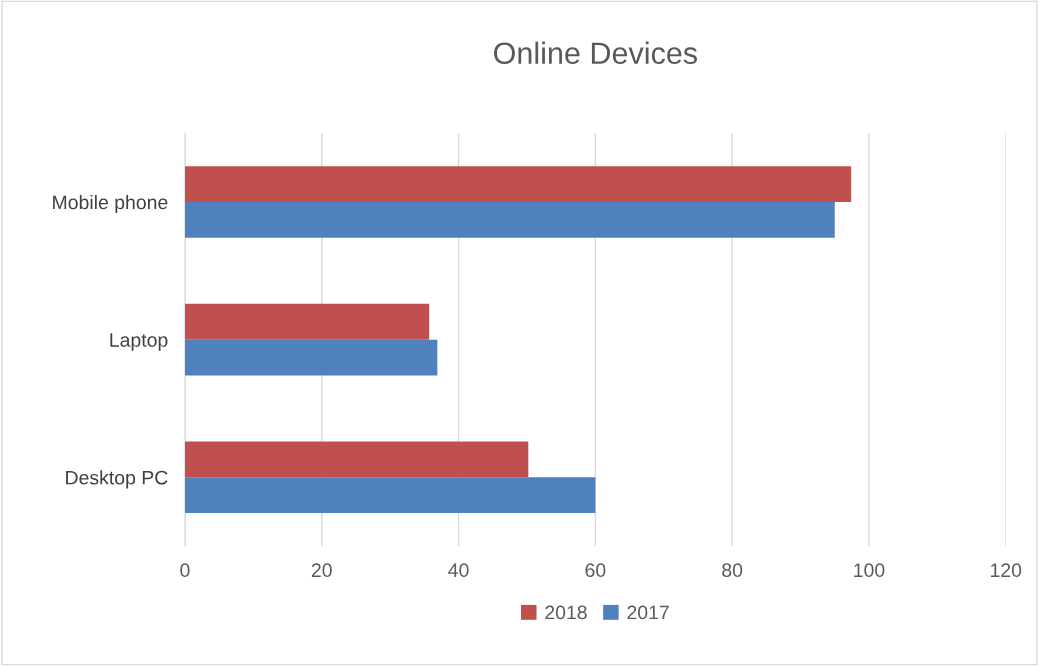 This screenshot has height=666, width=1039. Describe the element at coordinates (595, 53) in the screenshot. I see `chart-title: Online Devices` at that location.